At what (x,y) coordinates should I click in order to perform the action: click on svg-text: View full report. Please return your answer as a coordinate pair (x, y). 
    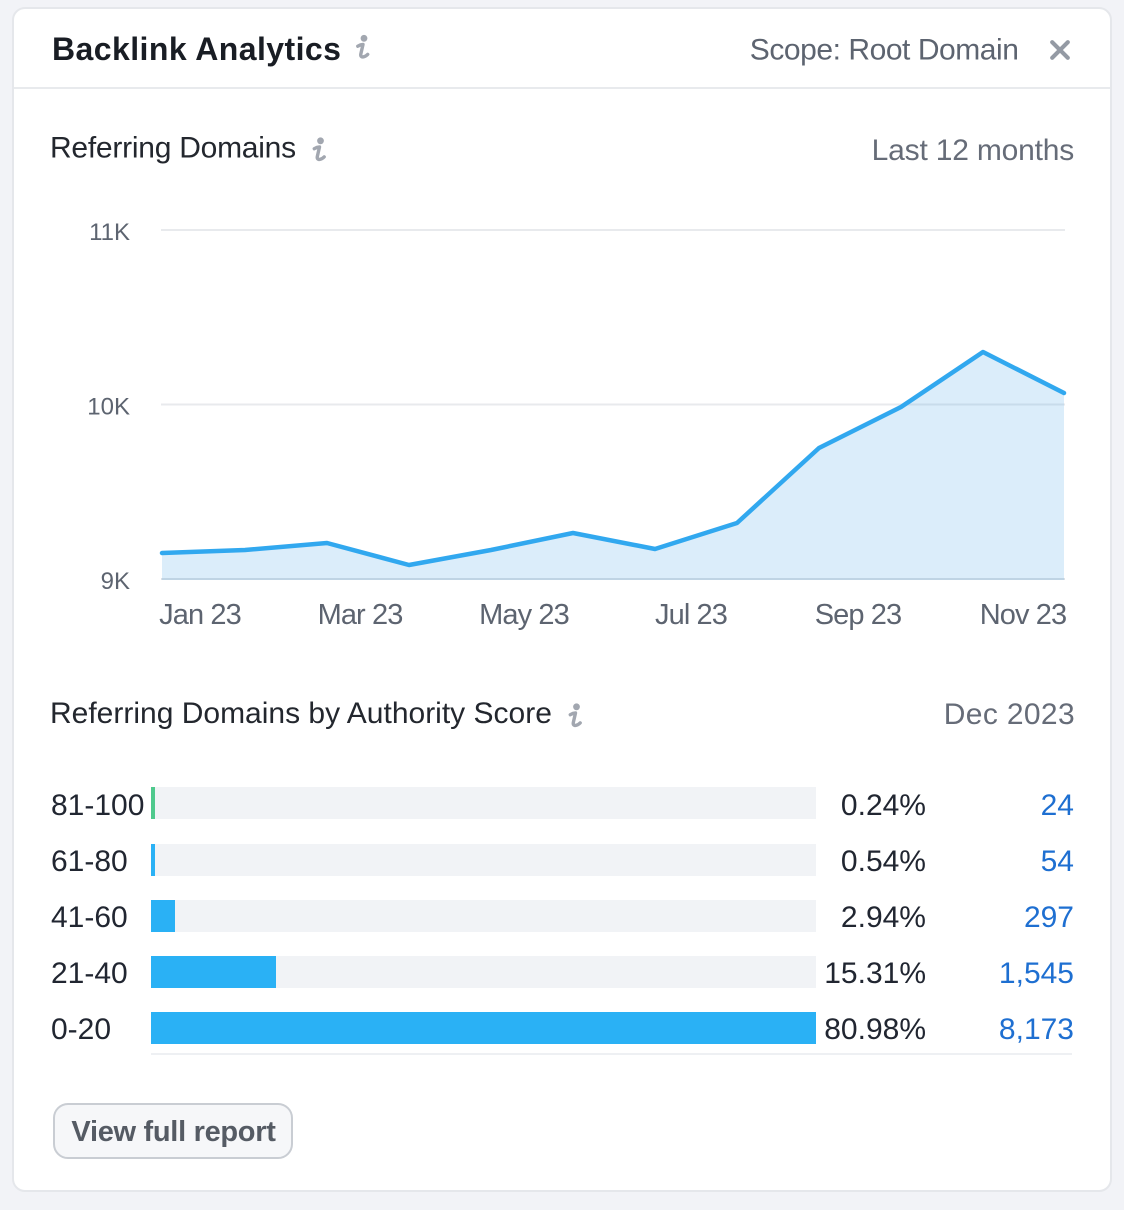
    Looking at the image, I should click on (173, 1132).